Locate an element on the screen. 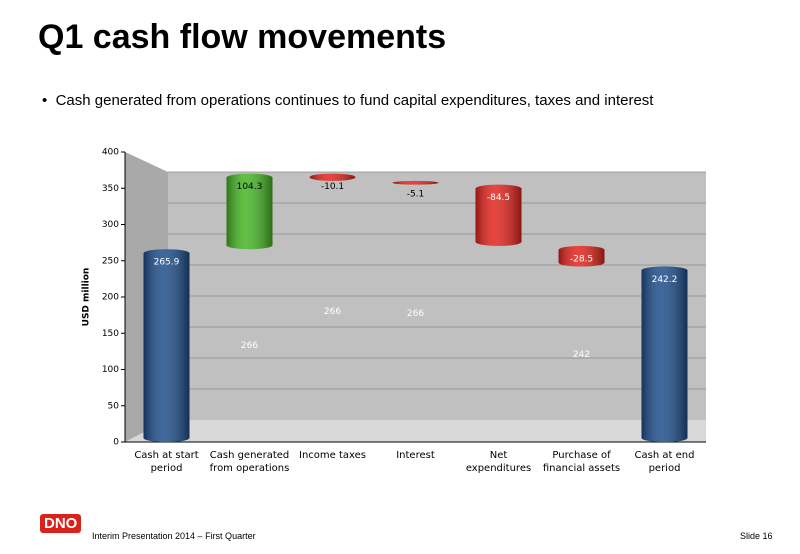 Image resolution: width=800 pixels, height=554 pixels. x-tick-label: Cash generated from operations is located at coordinates (249, 462).